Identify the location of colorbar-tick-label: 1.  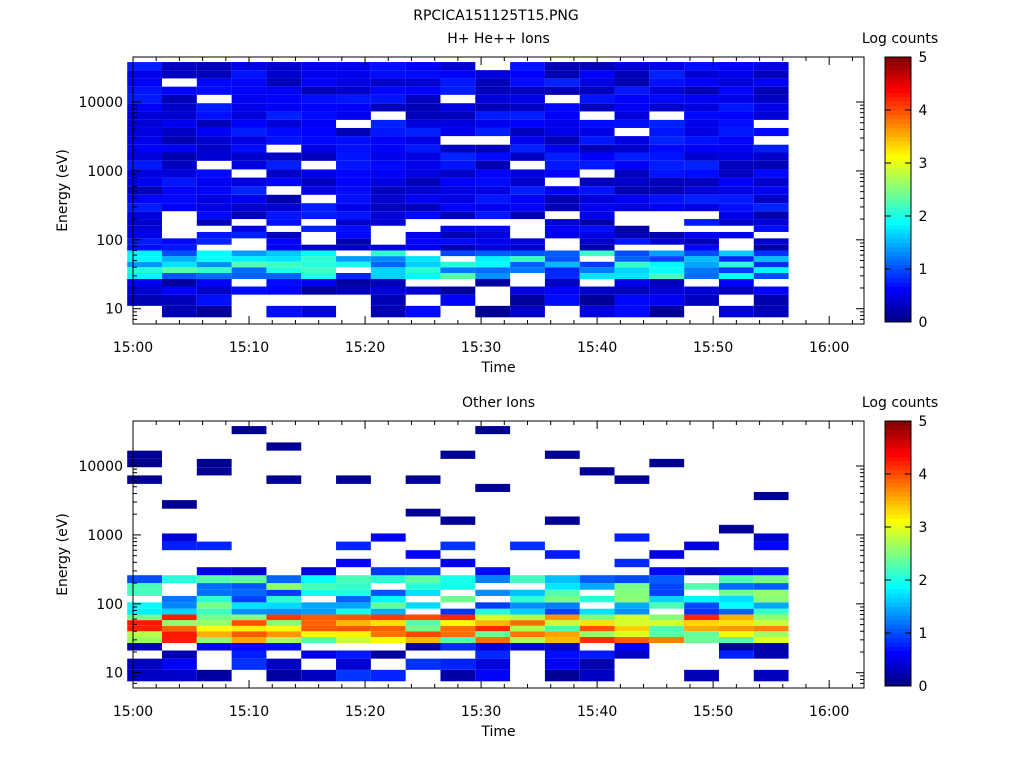
(923, 634).